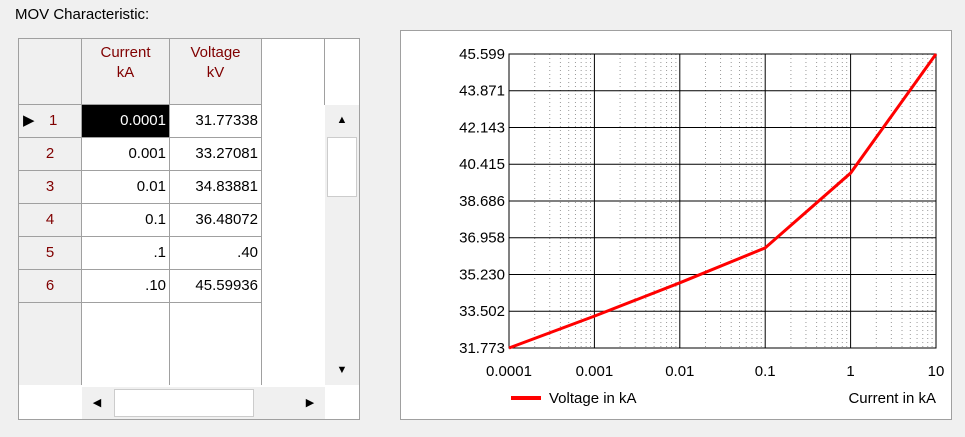 Image resolution: width=965 pixels, height=437 pixels. I want to click on cell: 10., so click(126, 286).